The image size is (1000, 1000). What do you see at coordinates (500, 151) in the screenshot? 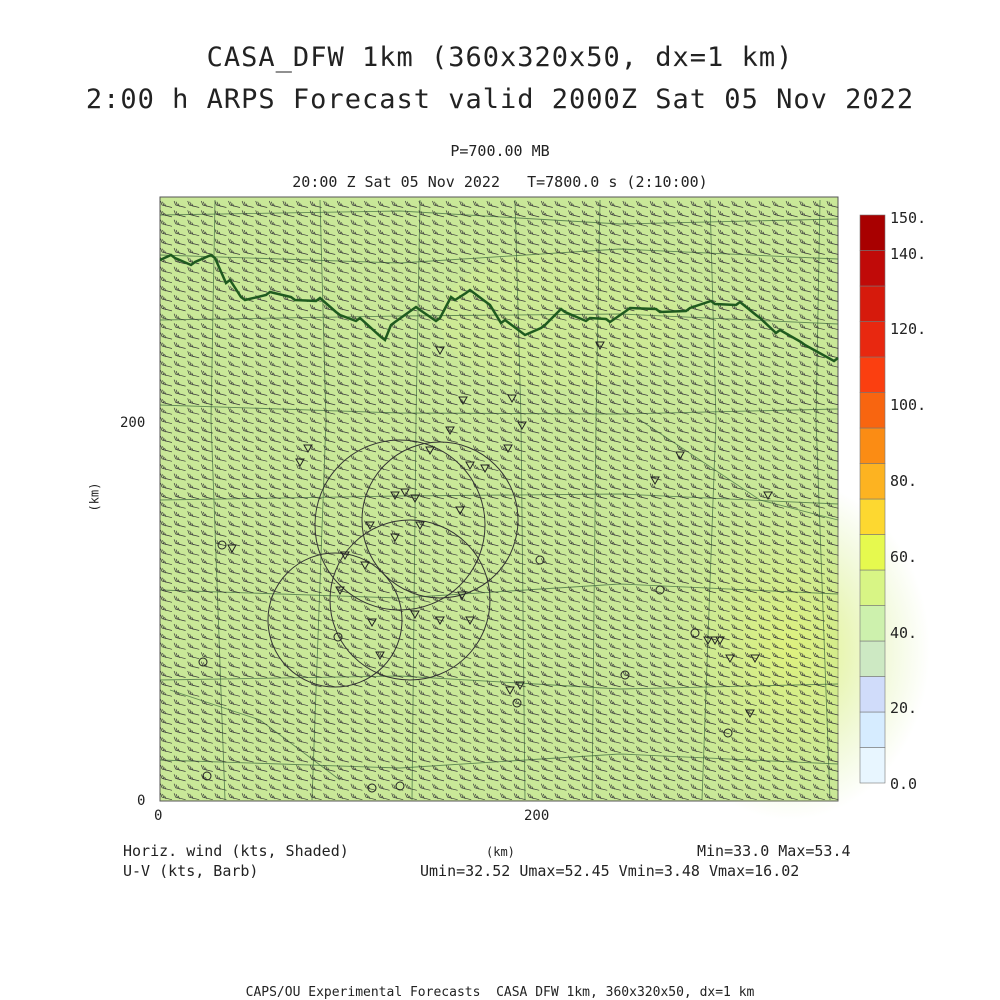
I see `pressure-level: P=700.00 MB` at bounding box center [500, 151].